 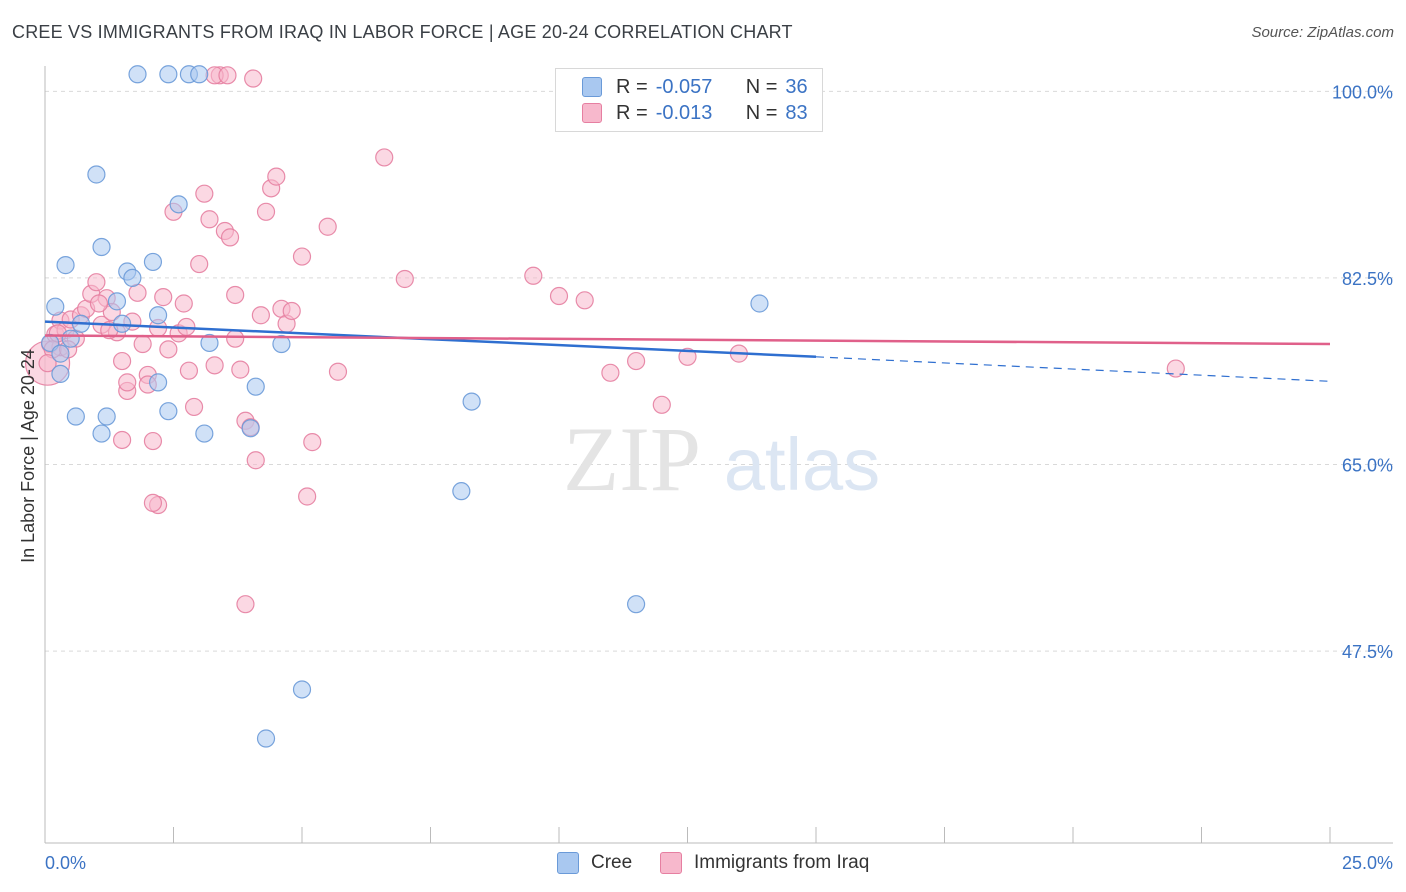 What do you see at coordinates (721, 459) in the screenshot?
I see `watermark: ZIP atlas` at bounding box center [721, 459].